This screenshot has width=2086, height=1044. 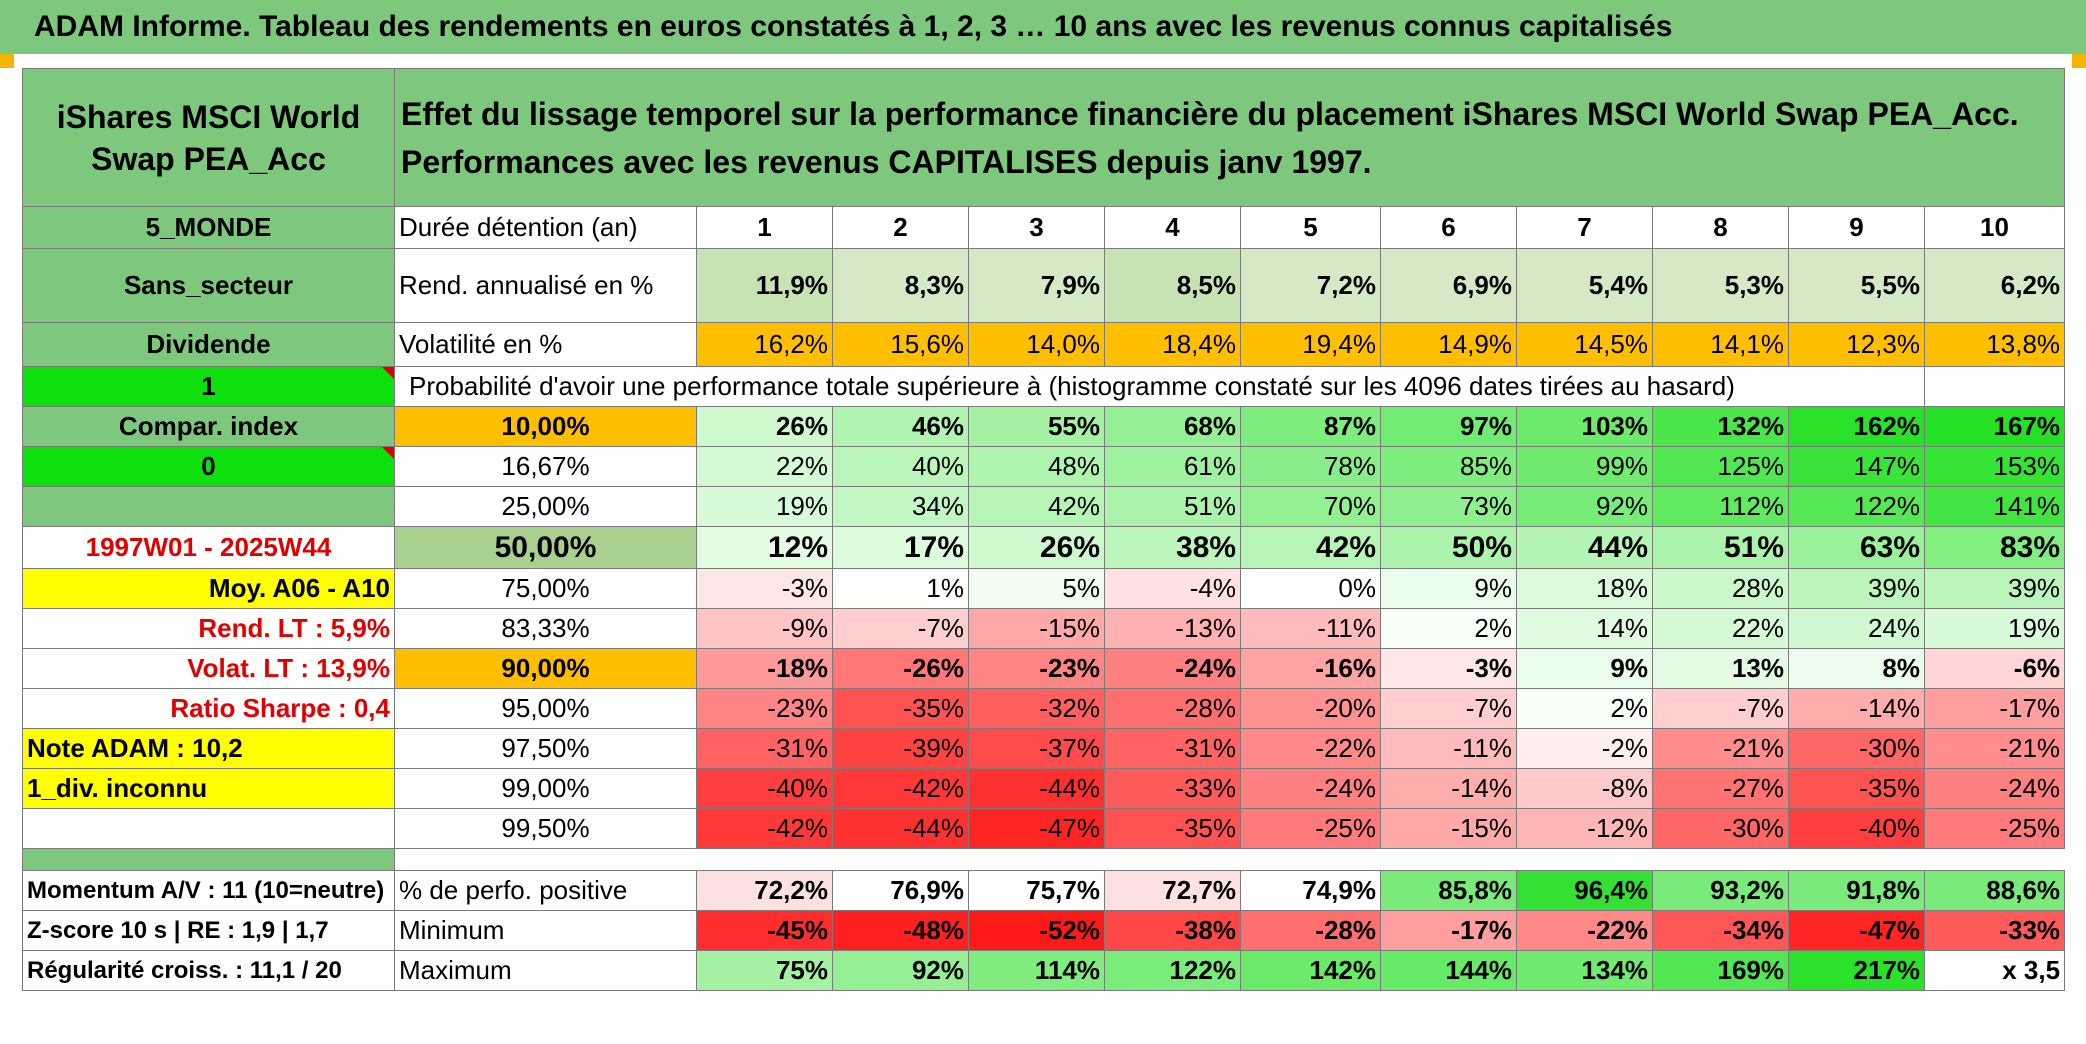 I want to click on pos-value: 74,9%, so click(x=1310, y=890).